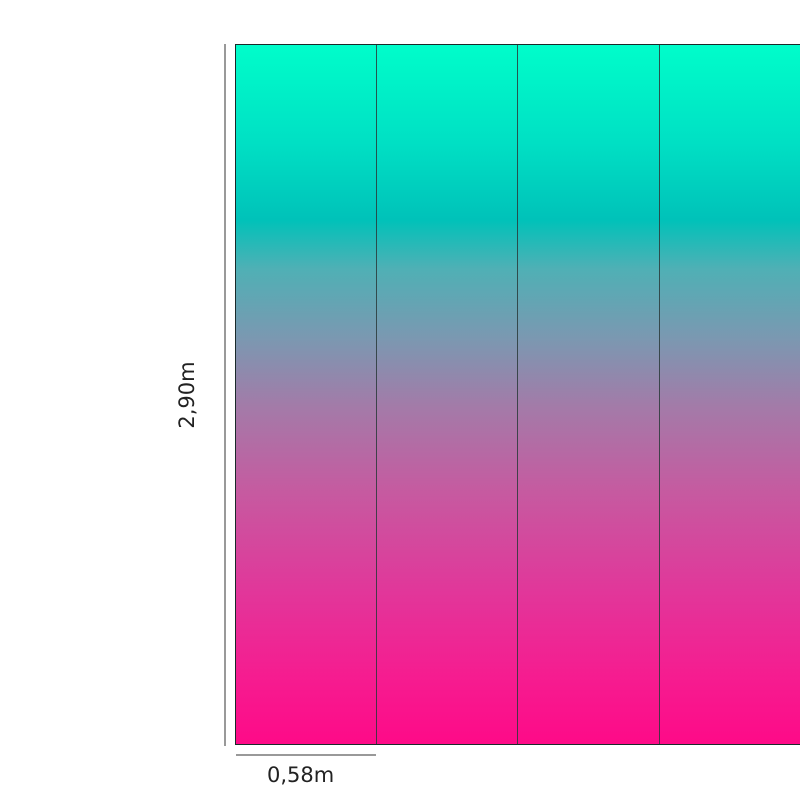 This screenshot has width=800, height=800. Describe the element at coordinates (225, 395) in the screenshot. I see `height-dimension-line` at that location.